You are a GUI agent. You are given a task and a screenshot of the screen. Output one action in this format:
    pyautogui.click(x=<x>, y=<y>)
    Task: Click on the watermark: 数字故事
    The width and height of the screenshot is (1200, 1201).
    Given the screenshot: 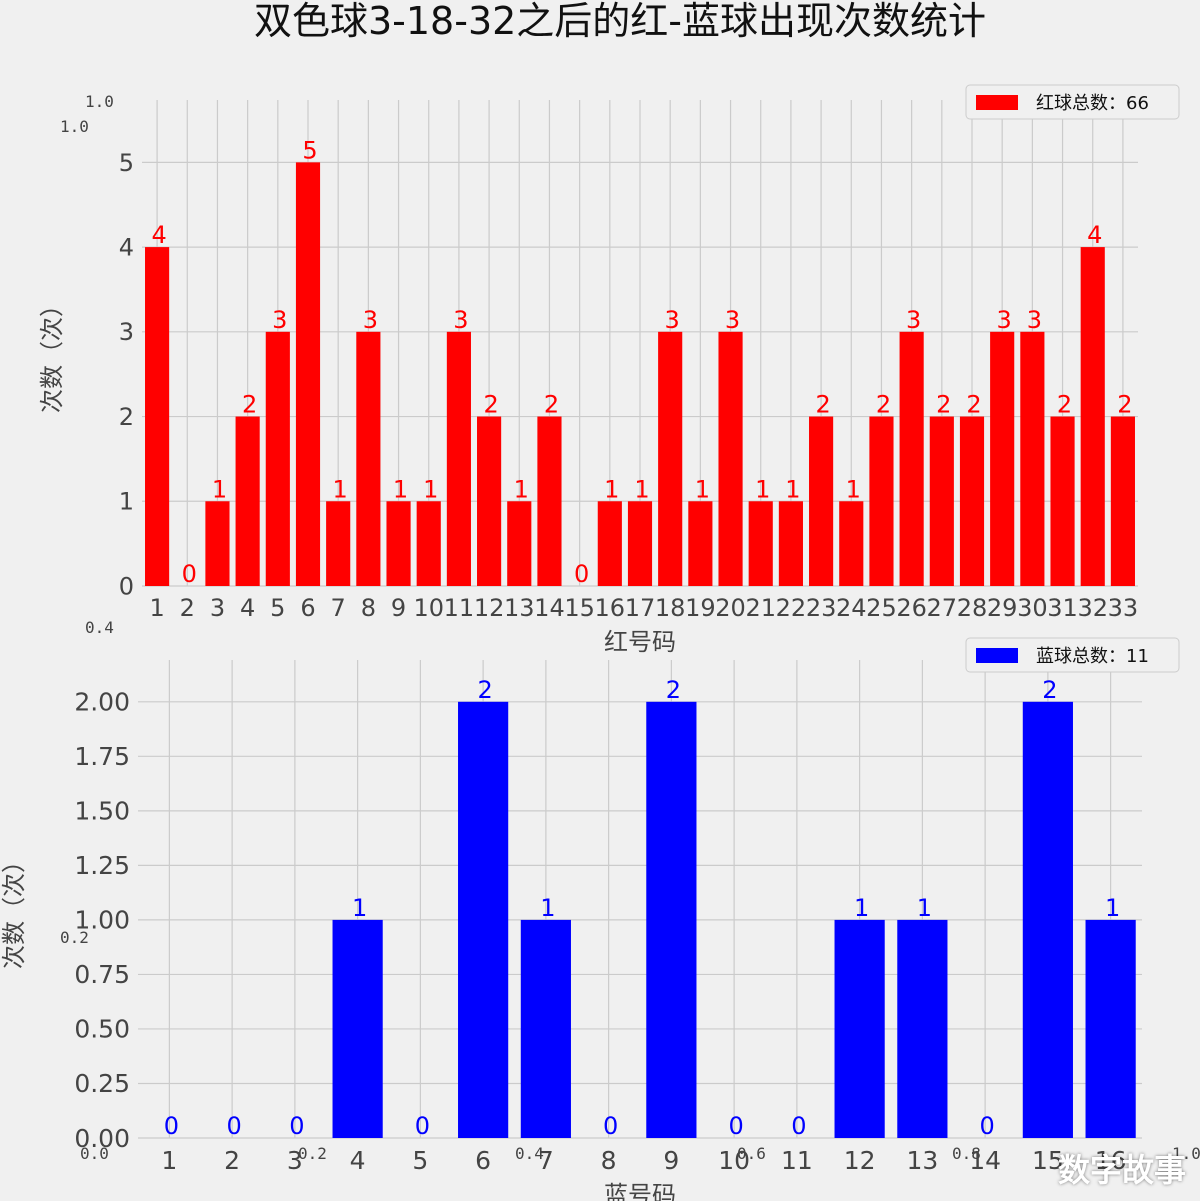 What is the action you would take?
    pyautogui.click(x=1121, y=1170)
    